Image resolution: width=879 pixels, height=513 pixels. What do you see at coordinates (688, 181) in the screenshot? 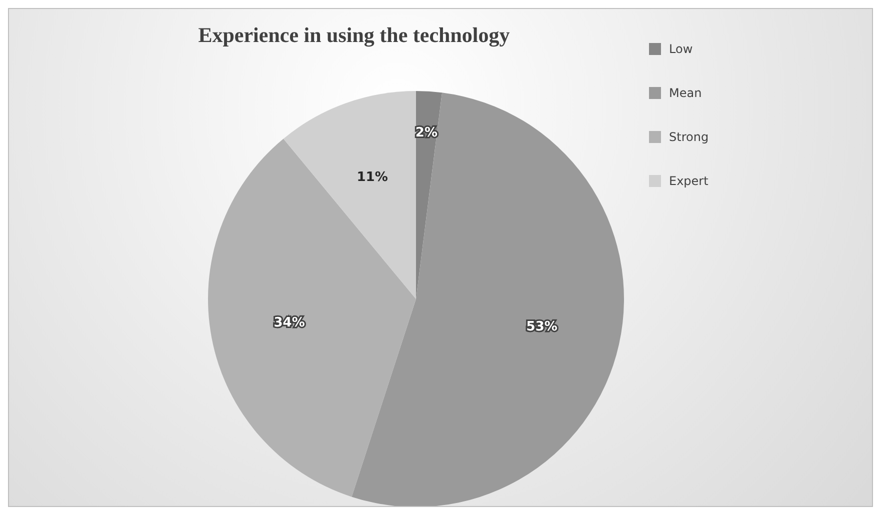
I see `legend-label: Expert` at bounding box center [688, 181].